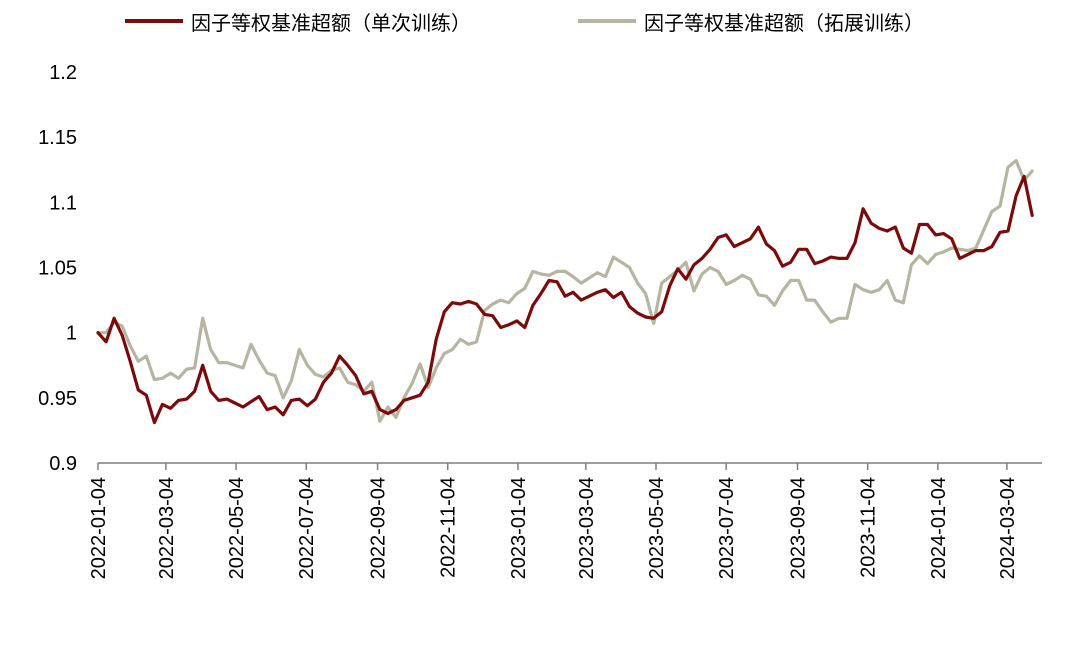 This screenshot has height=648, width=1080. I want to click on x-tick-label: 2022-03-04, so click(167, 528).